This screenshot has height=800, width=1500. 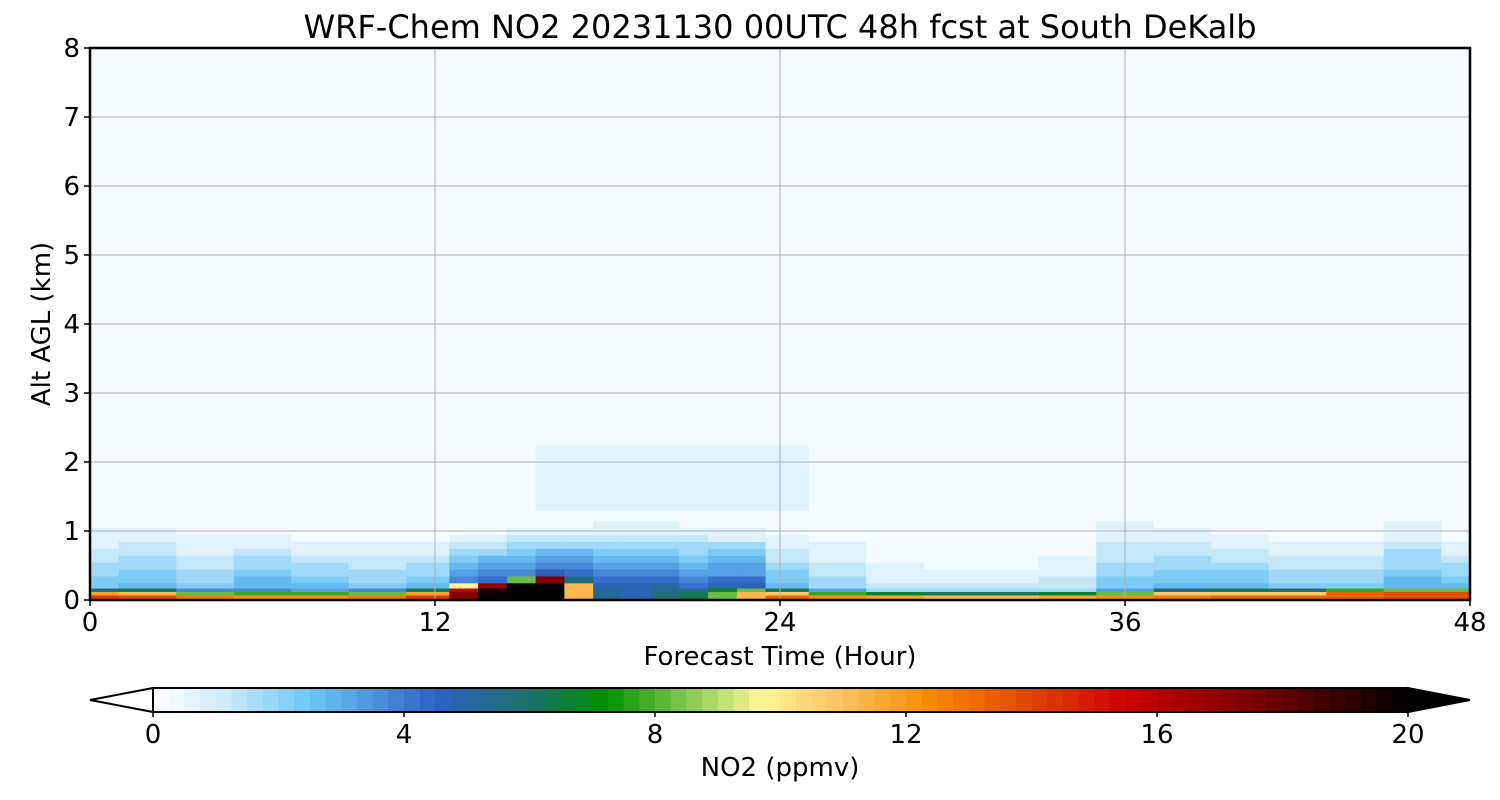 I want to click on colorbar-max-extension, so click(x=1439, y=700).